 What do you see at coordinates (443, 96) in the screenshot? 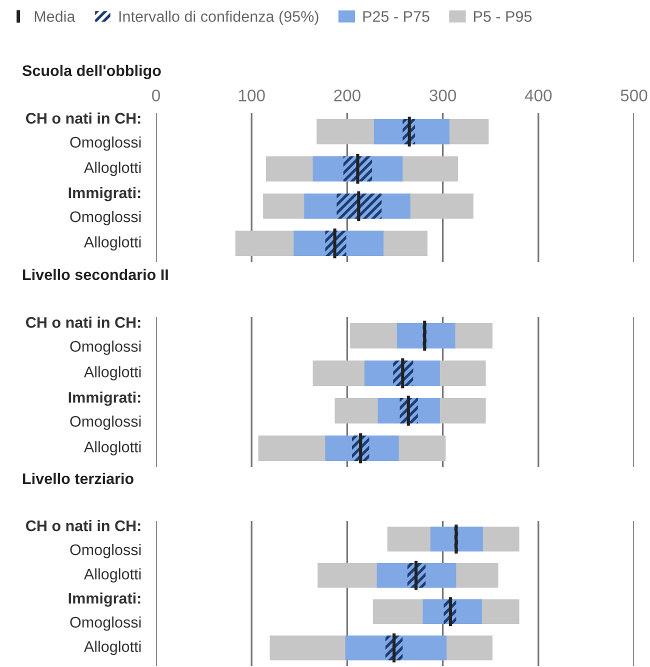
I see `x-tick-label: 300` at bounding box center [443, 96].